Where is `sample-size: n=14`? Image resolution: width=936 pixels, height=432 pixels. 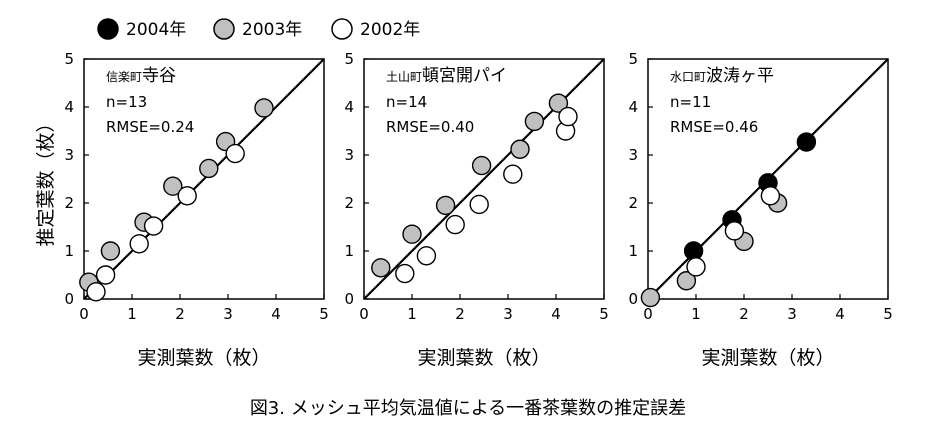
sample-size: n=14 is located at coordinates (406, 102).